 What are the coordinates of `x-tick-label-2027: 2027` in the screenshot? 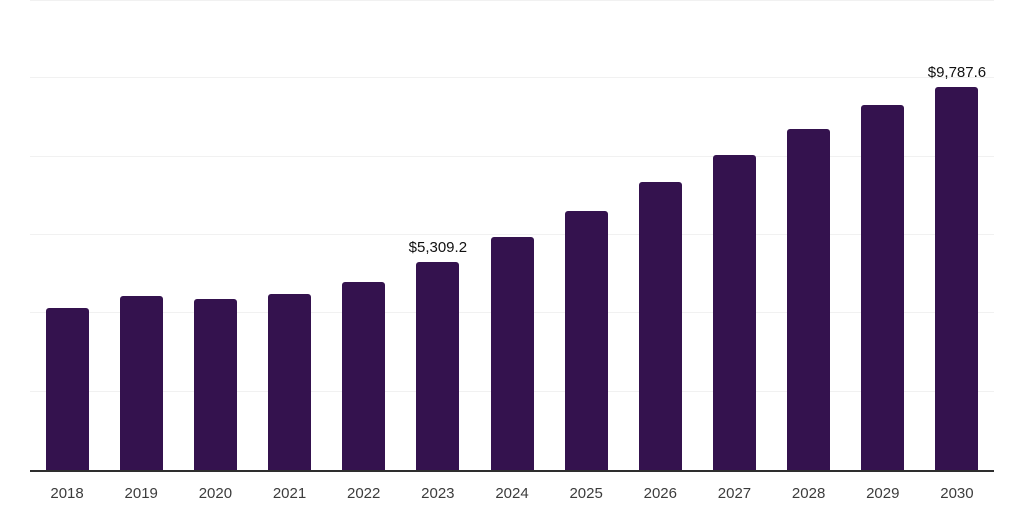 It's located at (734, 493).